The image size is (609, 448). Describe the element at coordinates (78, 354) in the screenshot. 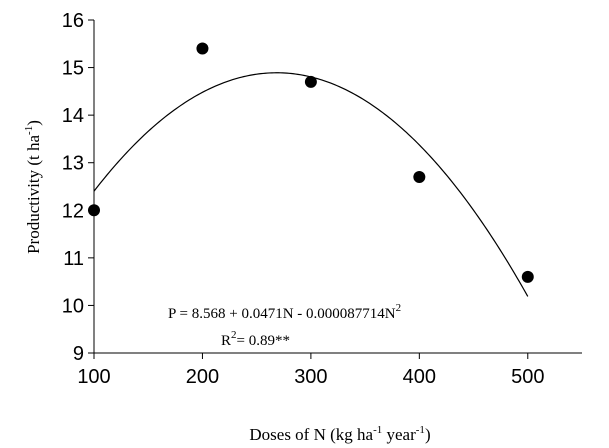

I see `y-tick-label: 9` at that location.